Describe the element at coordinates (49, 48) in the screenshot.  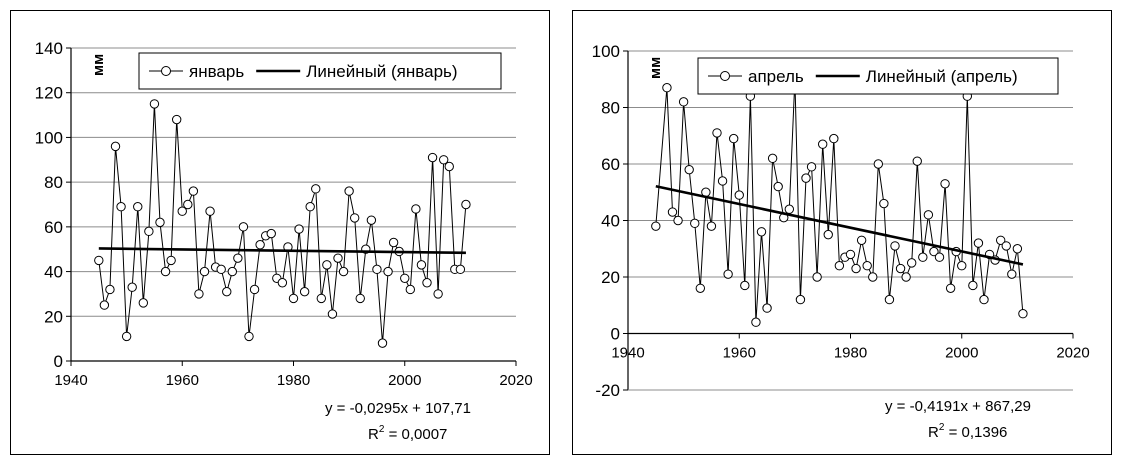
I see `y-tick-label: 140` at that location.